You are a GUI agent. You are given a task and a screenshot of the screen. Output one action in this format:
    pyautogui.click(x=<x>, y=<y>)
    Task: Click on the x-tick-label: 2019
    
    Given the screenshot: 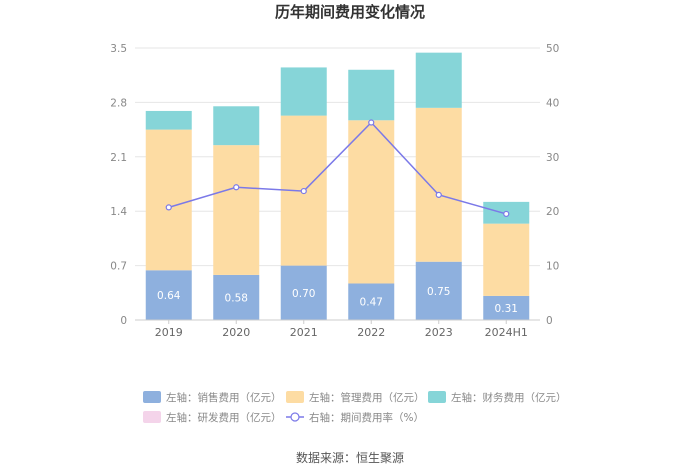 What is the action you would take?
    pyautogui.click(x=169, y=332)
    